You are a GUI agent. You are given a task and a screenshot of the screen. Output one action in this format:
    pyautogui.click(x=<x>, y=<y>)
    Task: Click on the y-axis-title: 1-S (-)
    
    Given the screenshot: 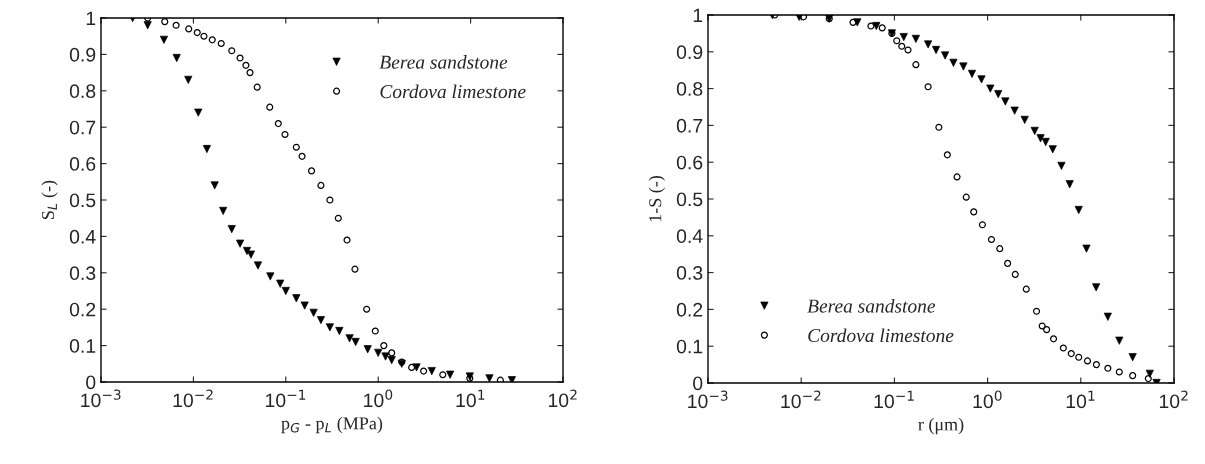 What is the action you would take?
    pyautogui.click(x=656, y=198)
    